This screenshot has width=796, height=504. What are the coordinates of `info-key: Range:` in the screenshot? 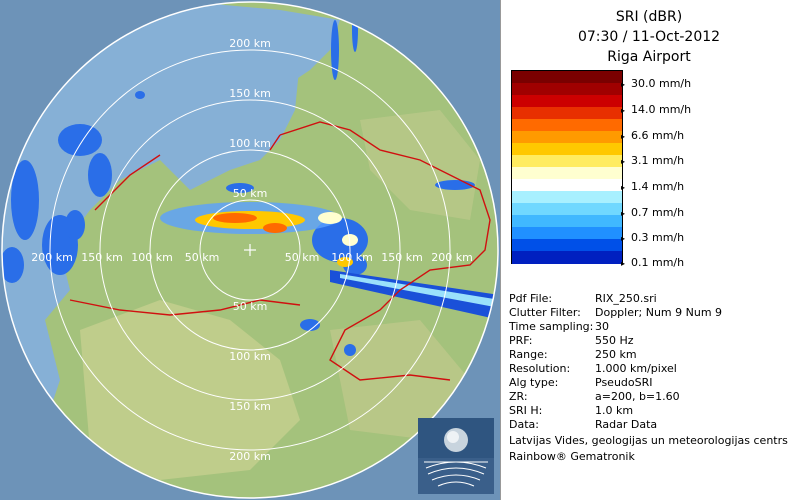 It's located at (528, 354).